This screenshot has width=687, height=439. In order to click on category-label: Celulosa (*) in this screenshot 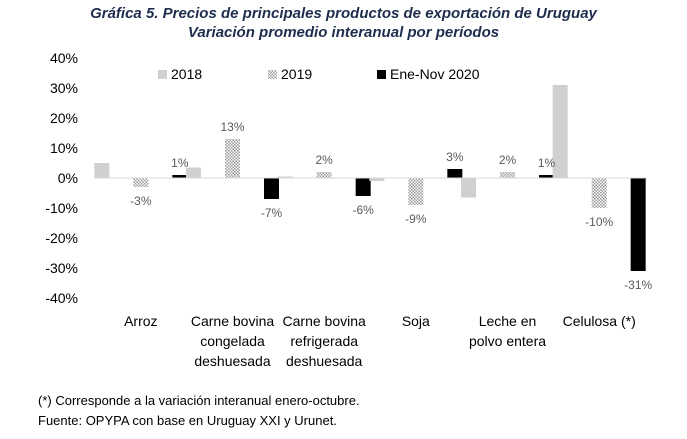, I will do `click(599, 321)`.